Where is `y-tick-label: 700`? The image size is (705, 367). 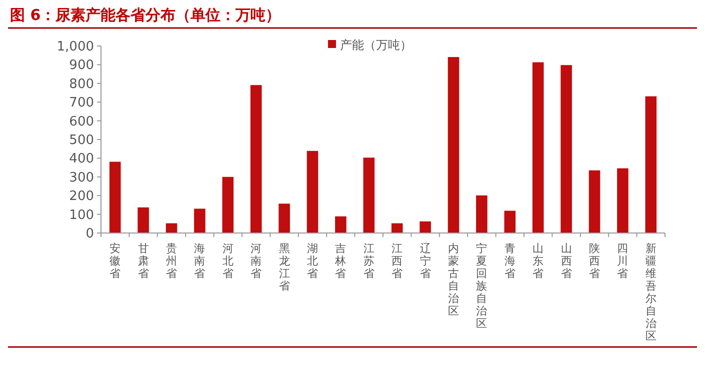
y-tick-label: 700 is located at coordinates (81, 103).